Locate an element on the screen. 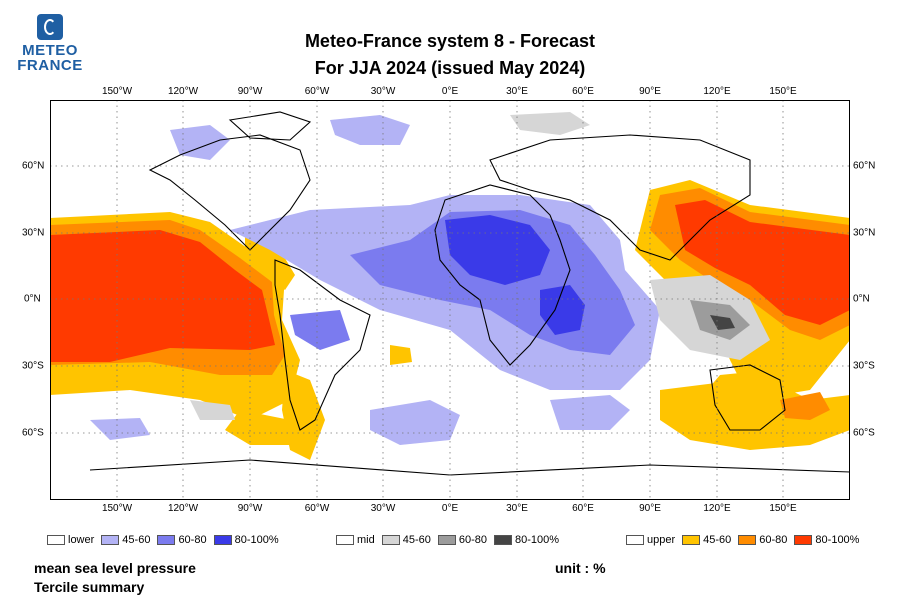  lon-label-bottom: 30°E is located at coordinates (517, 508).